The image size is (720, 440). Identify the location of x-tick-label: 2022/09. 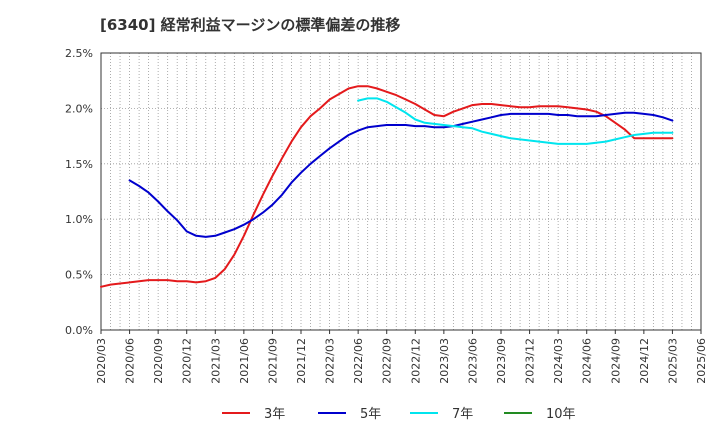
(387, 361).